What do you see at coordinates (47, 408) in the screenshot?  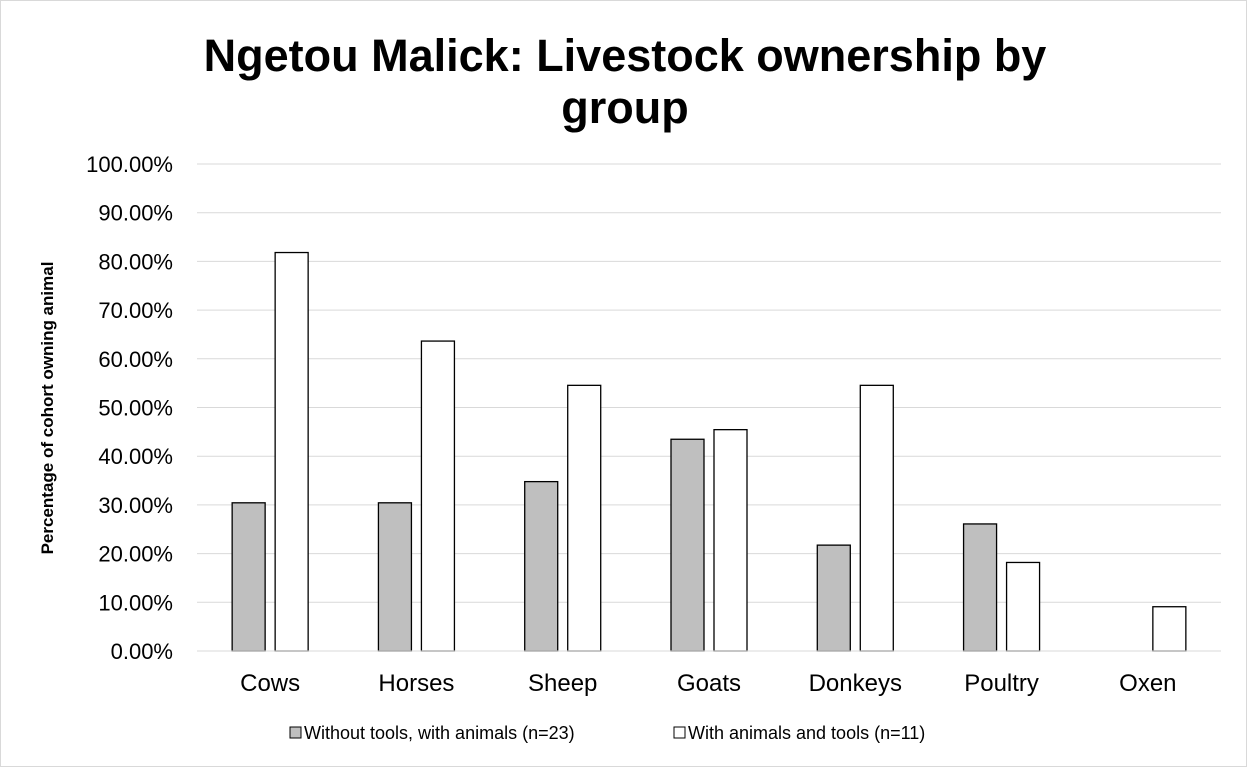 I see `y-axis-title: Percentage of cohort owning animal` at bounding box center [47, 408].